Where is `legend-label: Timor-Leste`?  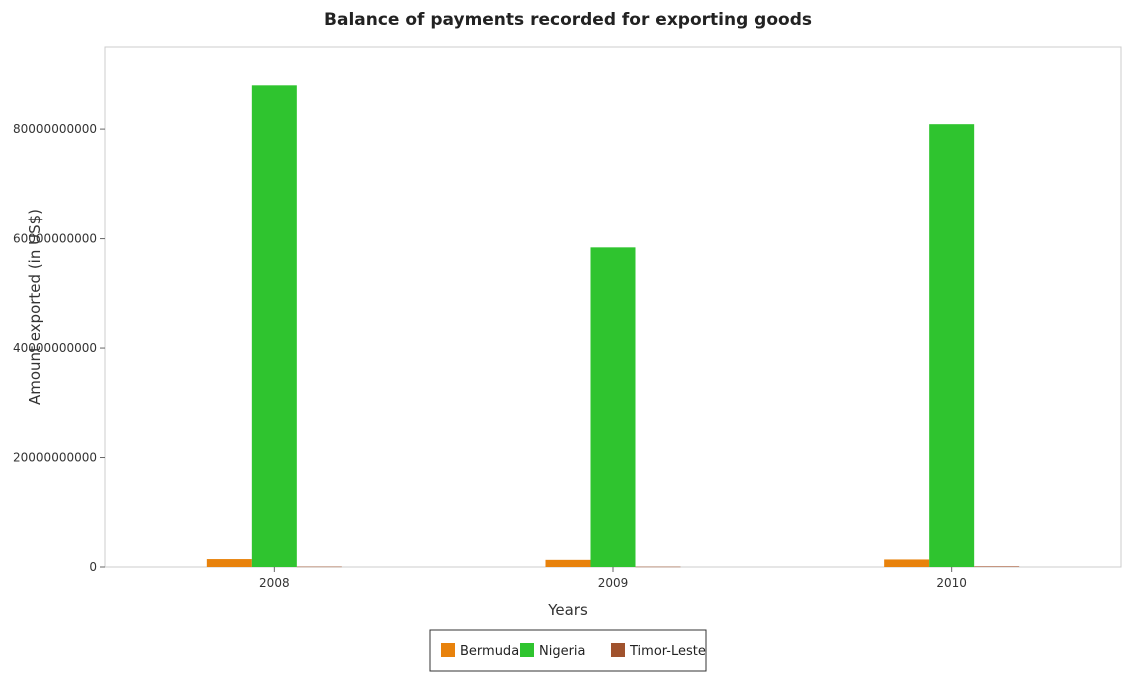 legend-label: Timor-Leste is located at coordinates (667, 651).